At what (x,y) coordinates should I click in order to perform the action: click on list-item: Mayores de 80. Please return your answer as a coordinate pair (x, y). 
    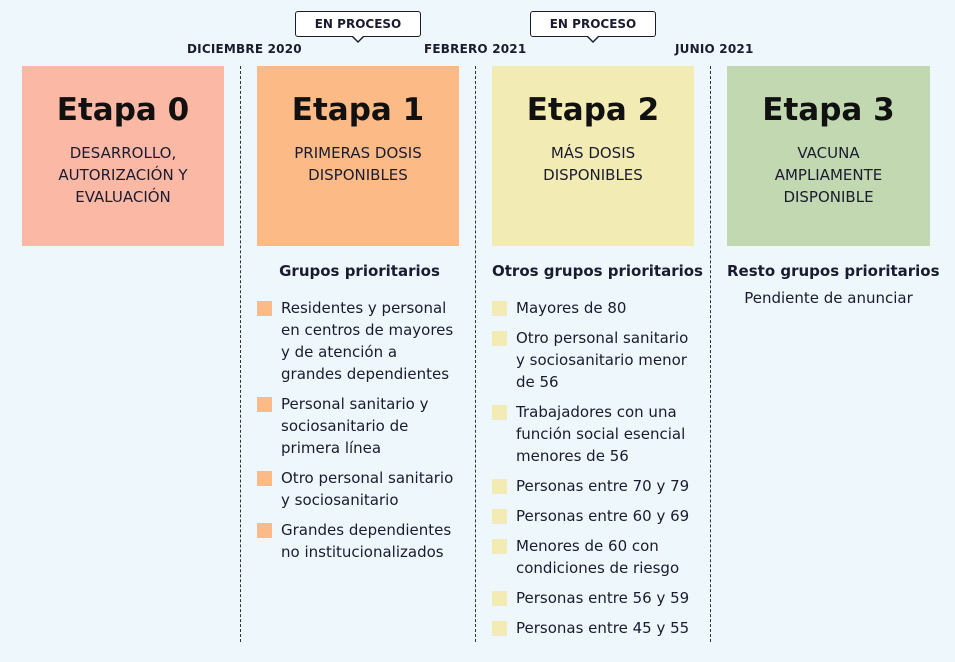
    Looking at the image, I should click on (596, 308).